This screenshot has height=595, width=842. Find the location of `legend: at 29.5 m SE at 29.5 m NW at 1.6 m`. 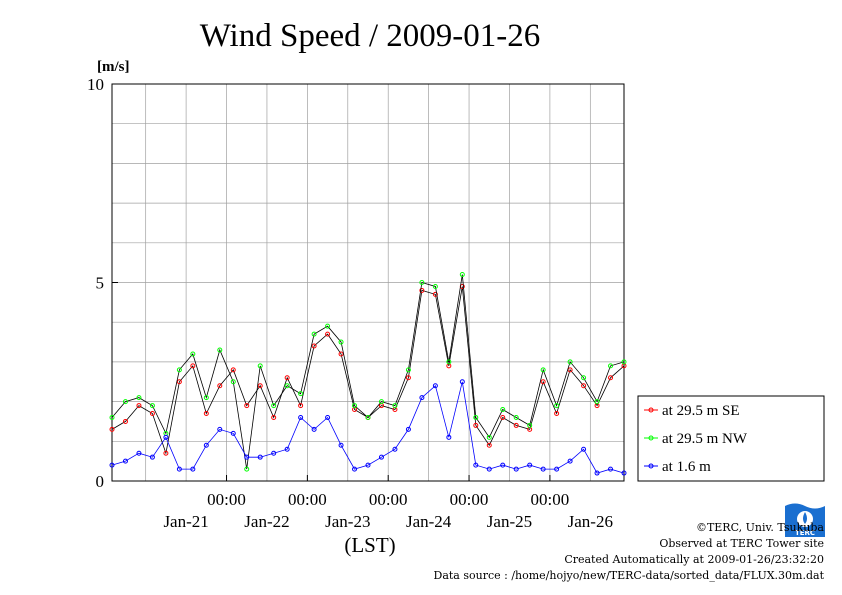

legend: at 29.5 m SE at 29.5 m NW at 1.6 m is located at coordinates (731, 438).